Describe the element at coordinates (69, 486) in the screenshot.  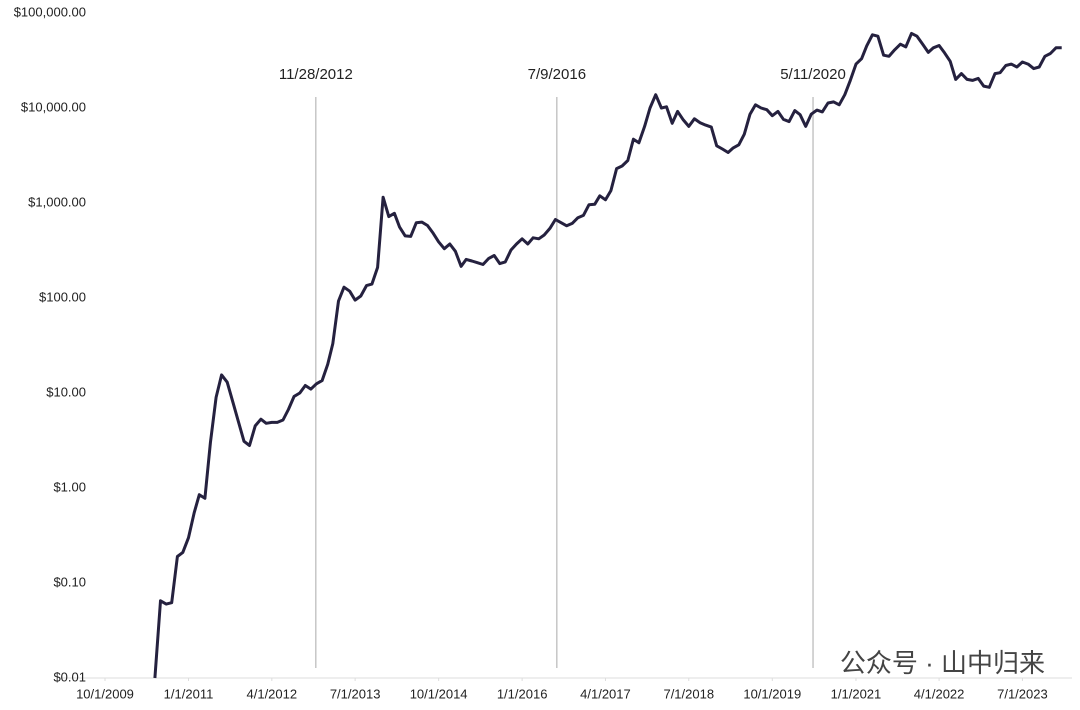
I see `y-tick-label: $1.00` at that location.